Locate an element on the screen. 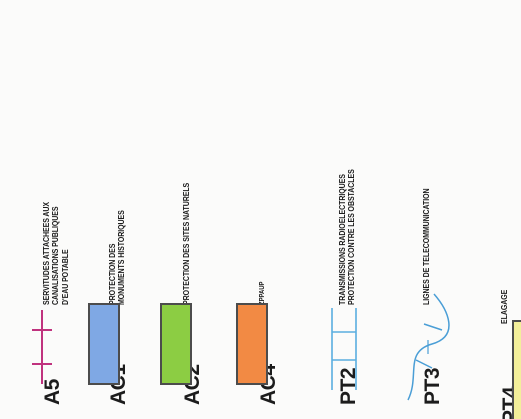 The width and height of the screenshot is (521, 419). water-pipe-easement-icon is located at coordinates (42, 347).